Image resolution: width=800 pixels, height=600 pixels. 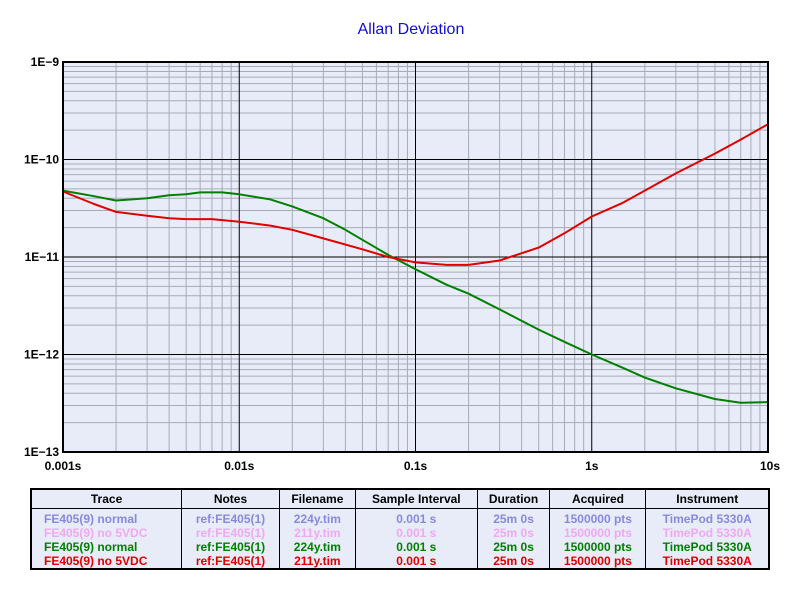 What do you see at coordinates (416, 499) in the screenshot?
I see `header-sample-interval: Sample Interval` at bounding box center [416, 499].